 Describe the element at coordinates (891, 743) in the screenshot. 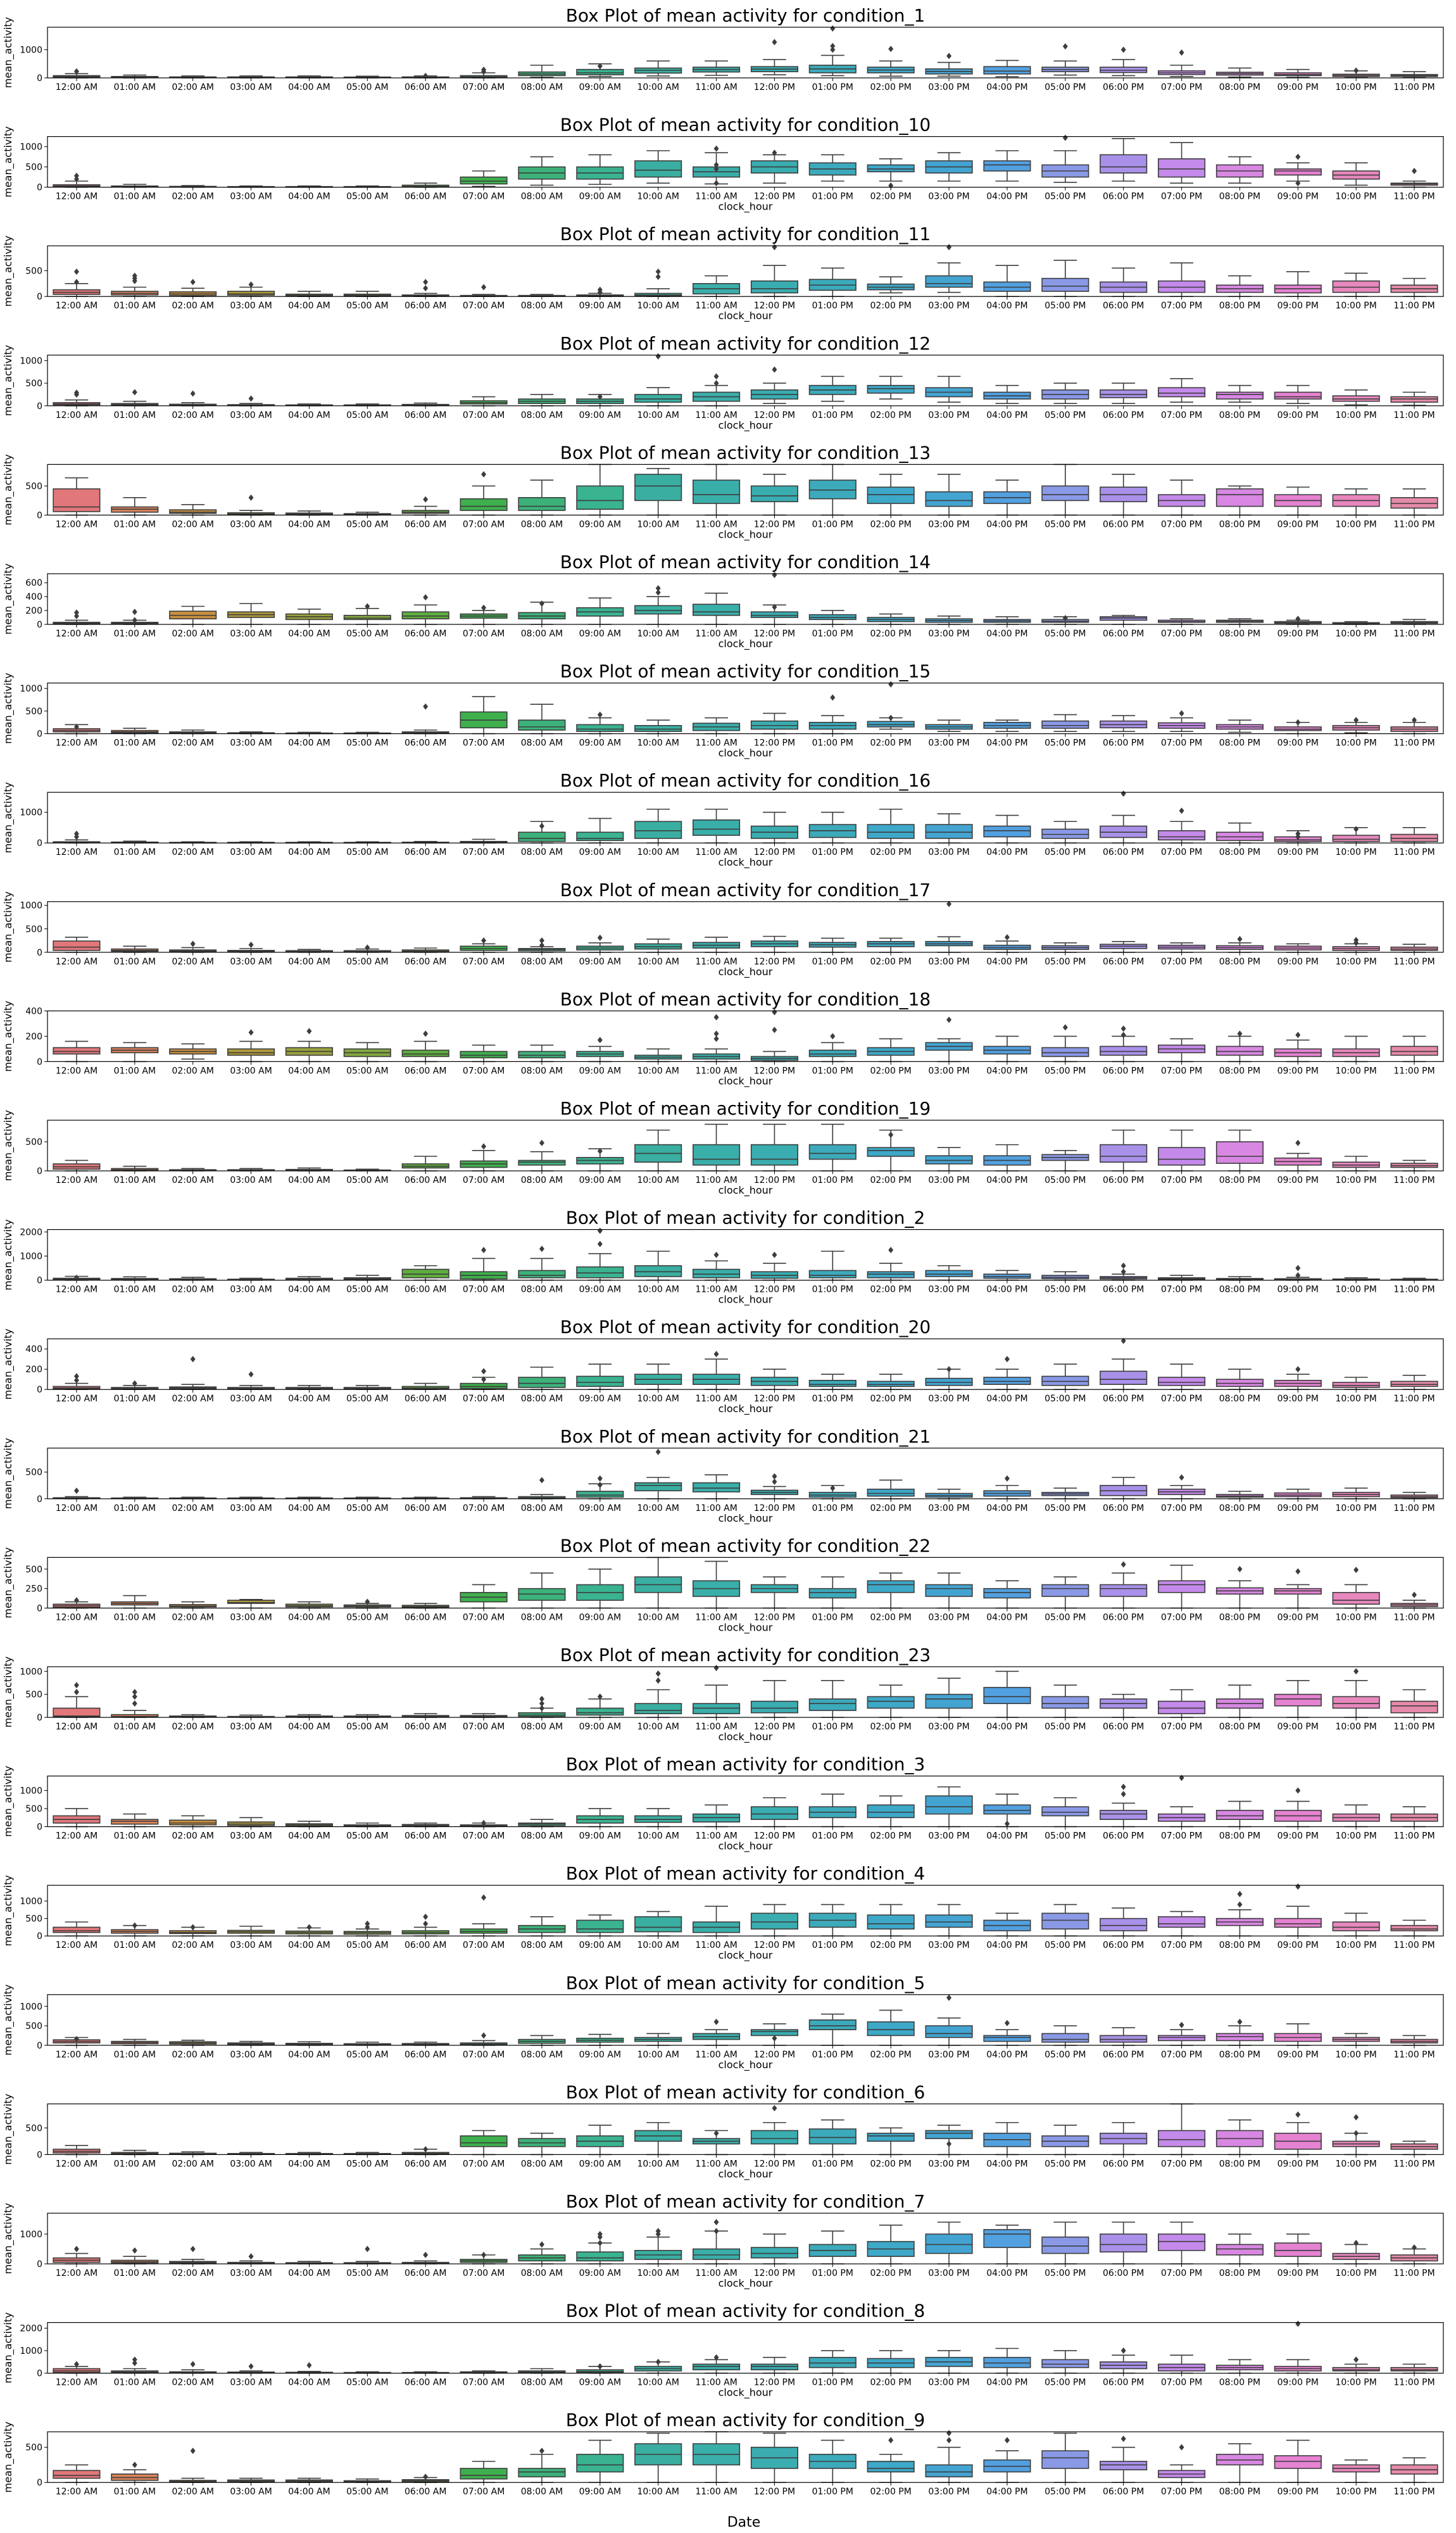

I see `x-tick-label: 02:00 PM` at that location.